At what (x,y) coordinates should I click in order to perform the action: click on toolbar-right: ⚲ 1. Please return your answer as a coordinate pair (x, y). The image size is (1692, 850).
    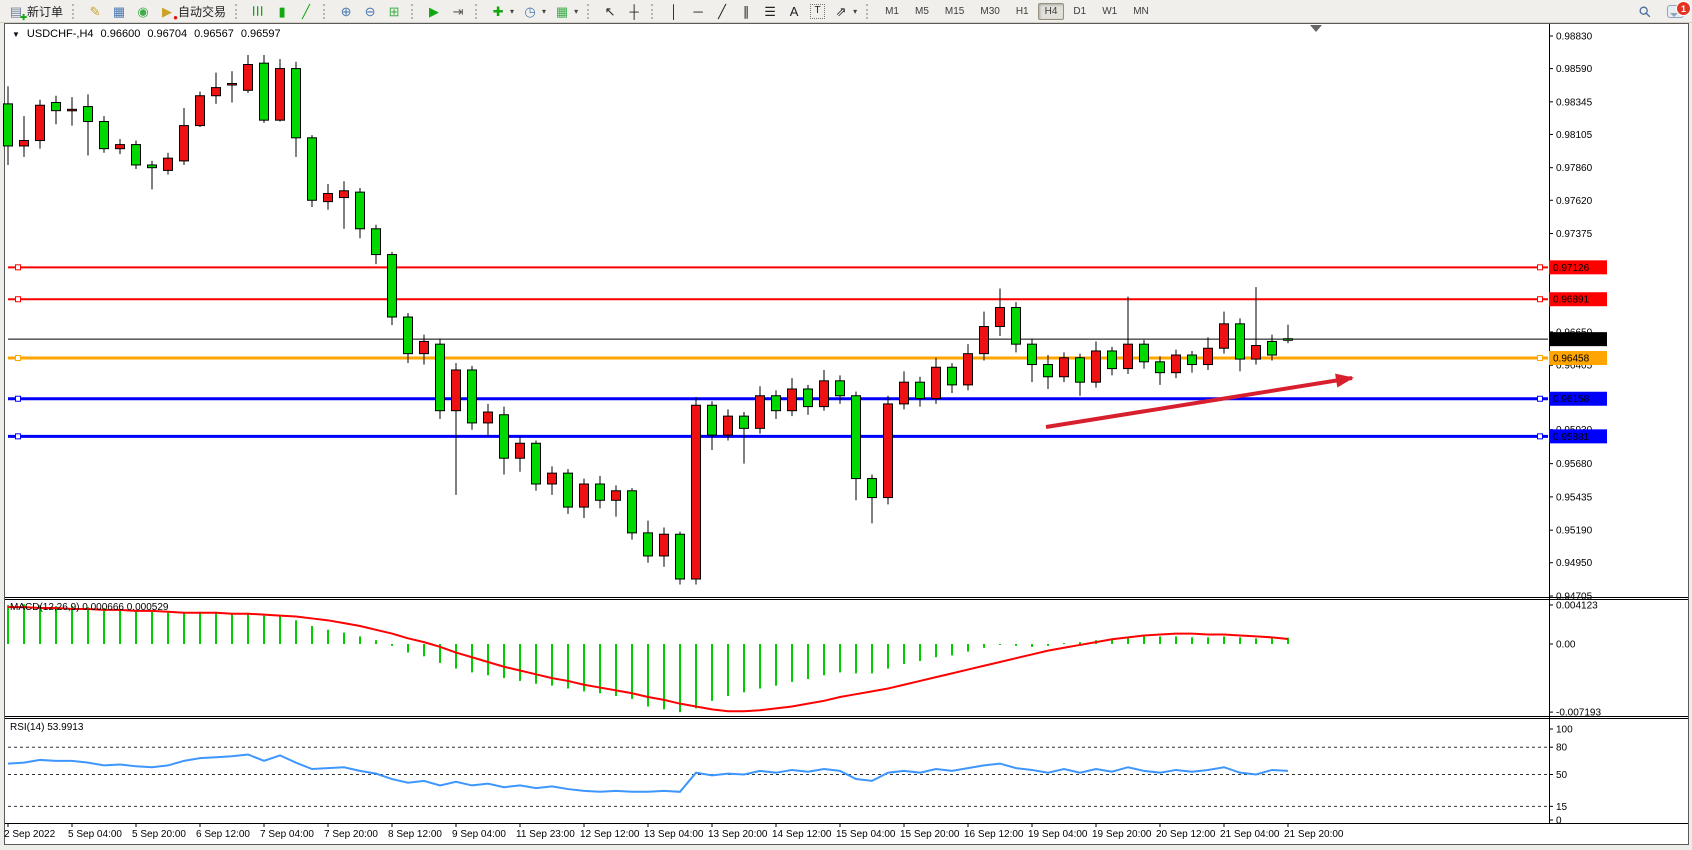
    Looking at the image, I should click on (1663, 11).